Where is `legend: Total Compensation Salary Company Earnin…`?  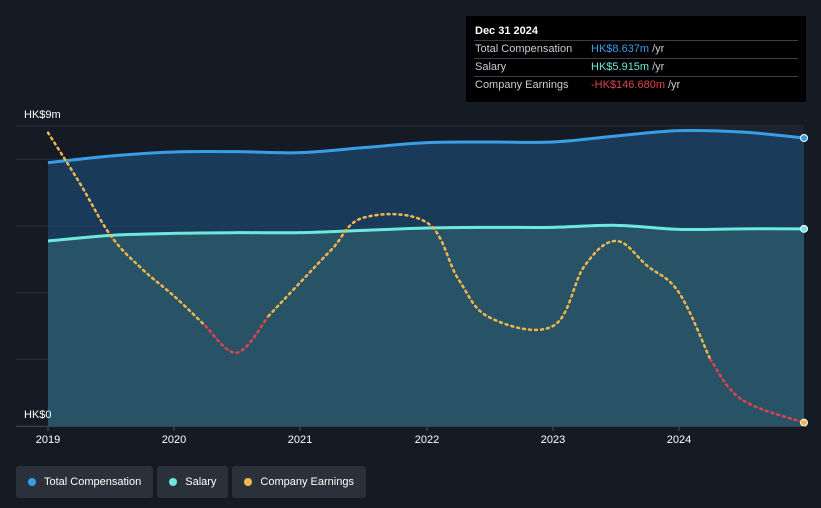 legend: Total Compensation Salary Company Earnin… is located at coordinates (193, 482).